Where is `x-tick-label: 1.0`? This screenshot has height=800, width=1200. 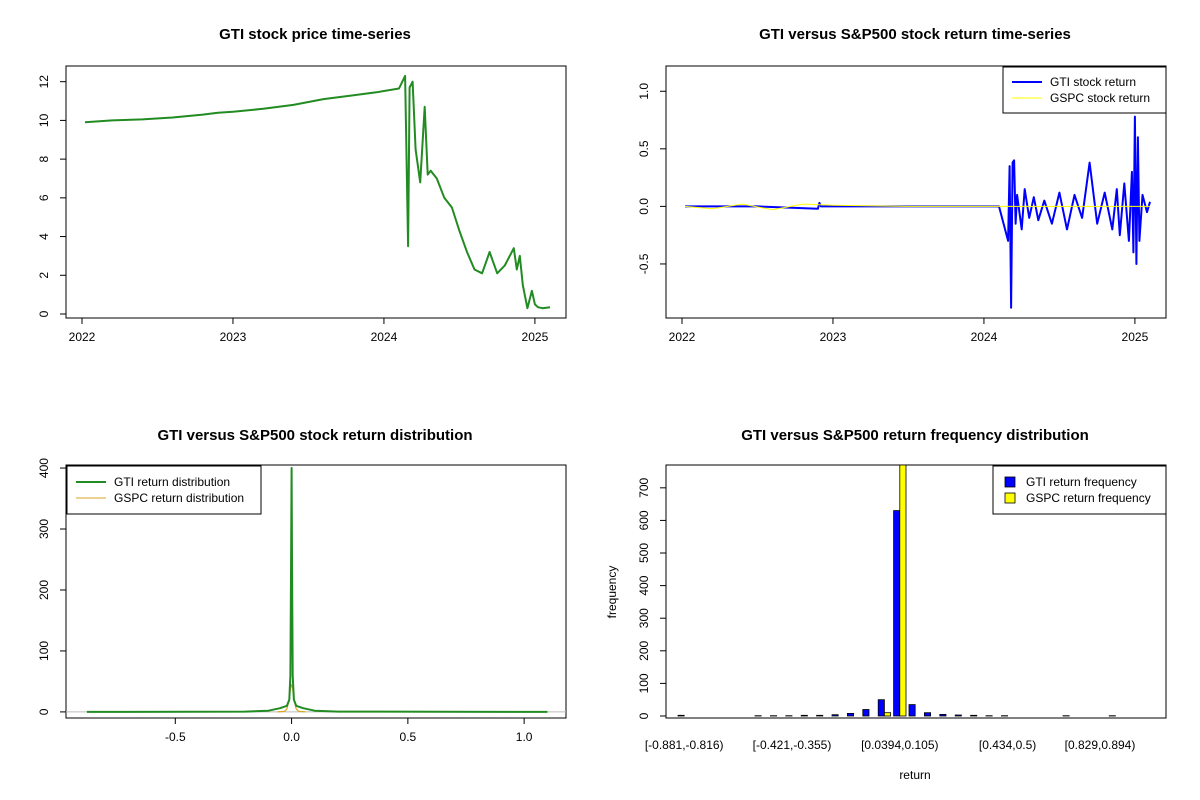
x-tick-label: 1.0 is located at coordinates (524, 737).